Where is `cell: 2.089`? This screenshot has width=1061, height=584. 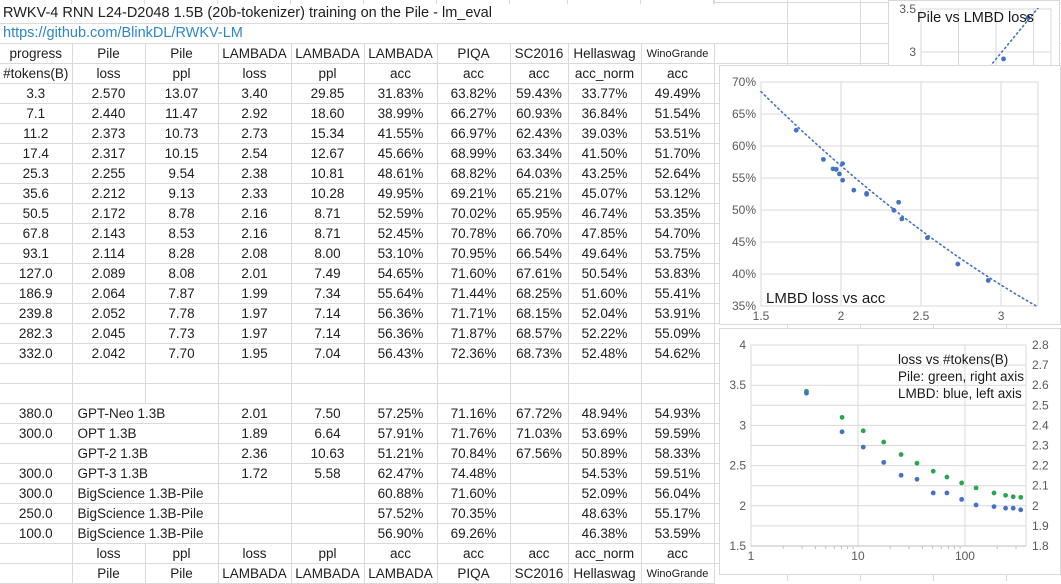 cell: 2.089 is located at coordinates (109, 273).